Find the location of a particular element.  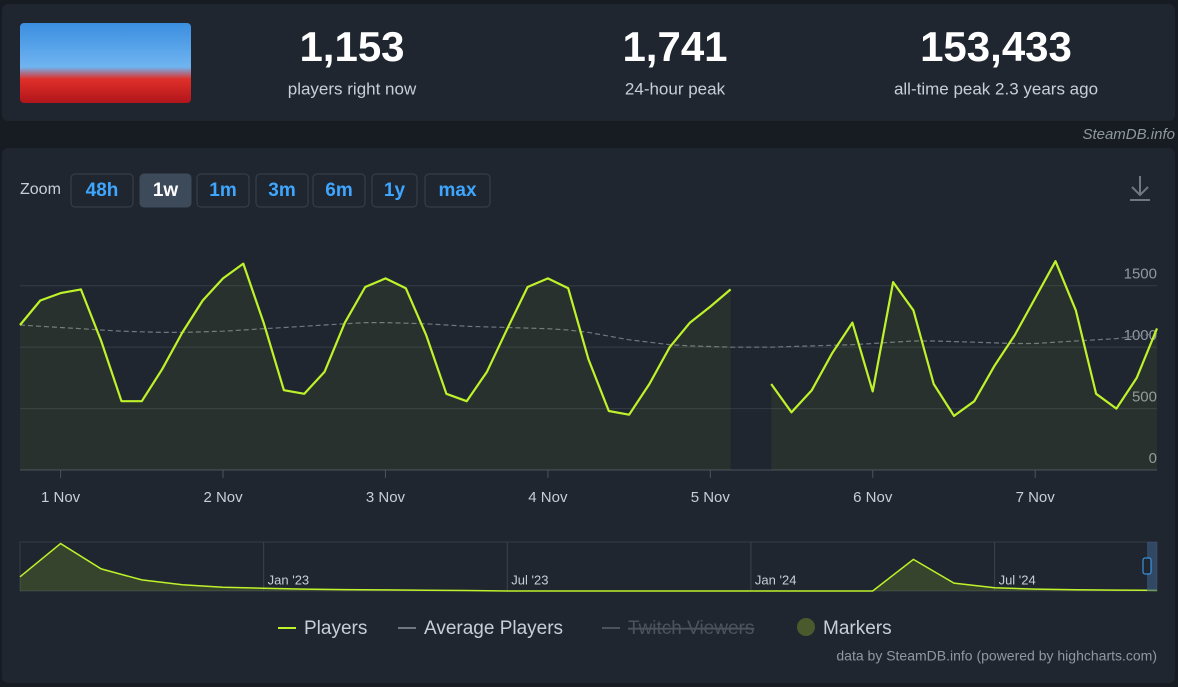

stat-value: 1,741 is located at coordinates (674, 46).